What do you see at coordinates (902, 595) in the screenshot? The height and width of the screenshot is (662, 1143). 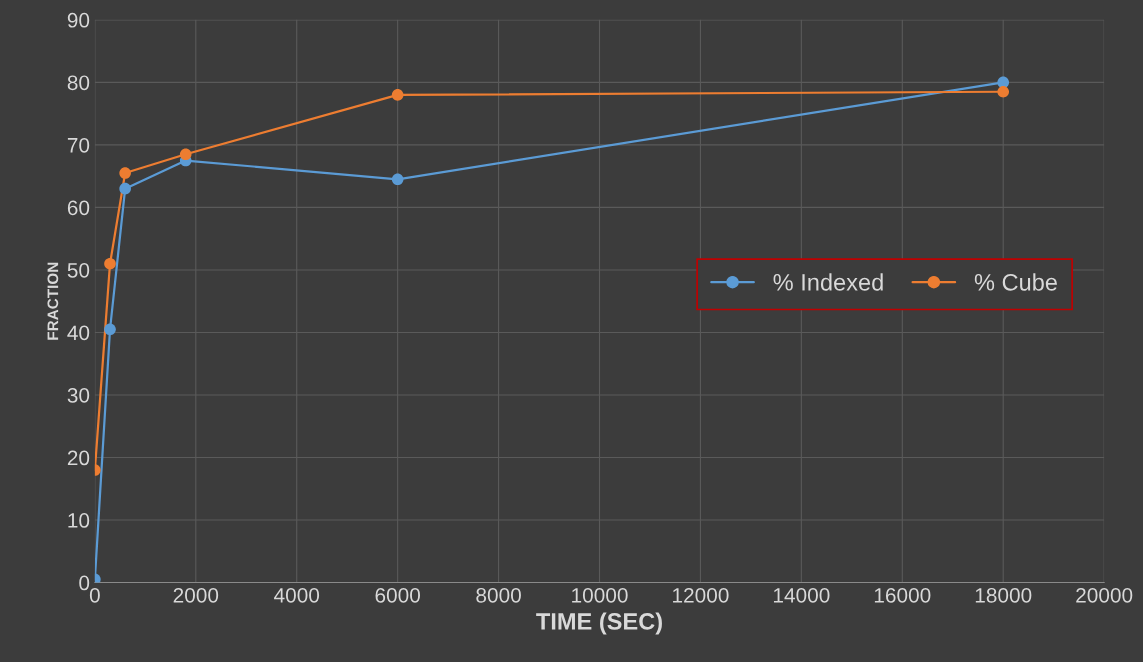 I see `x-tick-label: 16000` at bounding box center [902, 595].